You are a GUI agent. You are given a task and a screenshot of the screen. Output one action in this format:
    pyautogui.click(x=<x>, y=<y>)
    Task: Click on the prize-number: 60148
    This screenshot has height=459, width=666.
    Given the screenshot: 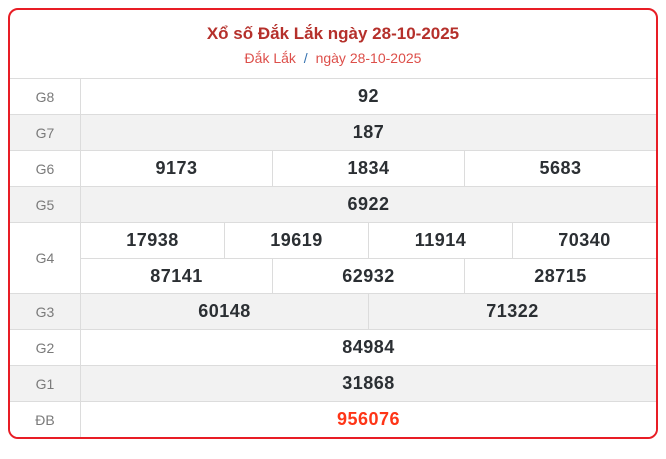 What is the action you would take?
    pyautogui.click(x=224, y=311)
    